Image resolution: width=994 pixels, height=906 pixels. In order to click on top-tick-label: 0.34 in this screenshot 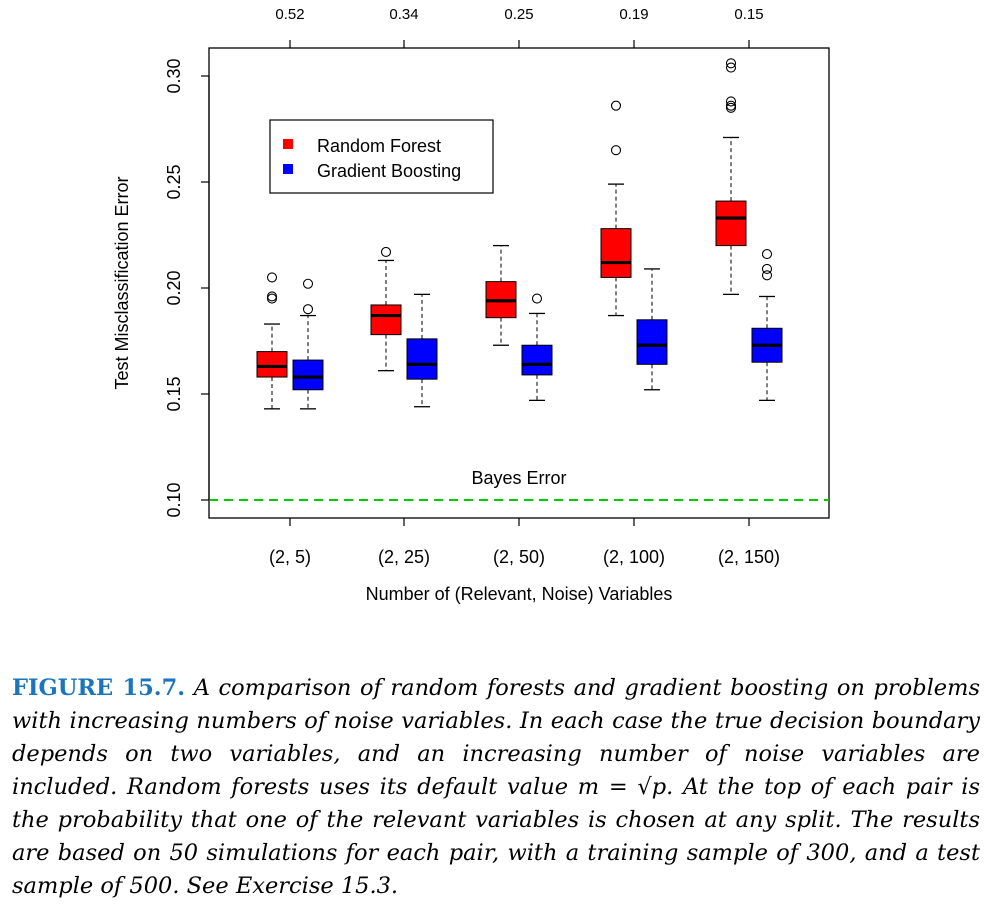, I will do `click(403, 14)`.